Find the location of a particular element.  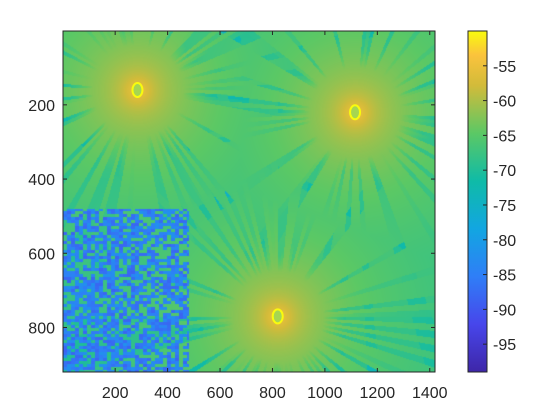

x-tick-label: 1000 is located at coordinates (325, 393).